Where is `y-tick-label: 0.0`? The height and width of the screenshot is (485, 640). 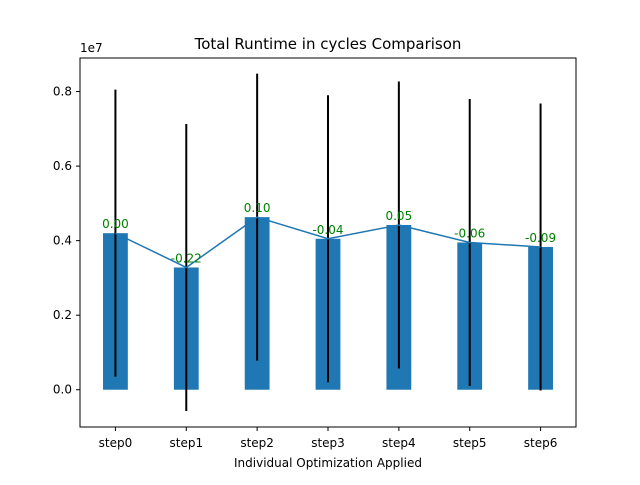
y-tick-label: 0.0 is located at coordinates (62, 390).